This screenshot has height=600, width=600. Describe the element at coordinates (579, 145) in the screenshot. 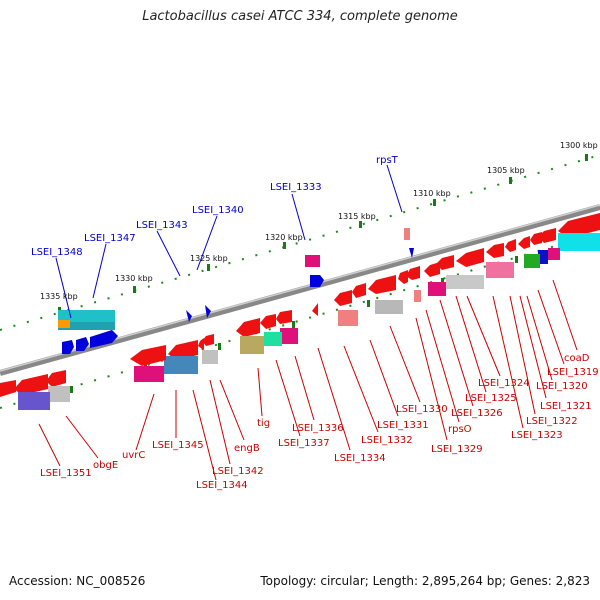

I see `tick-label: 1300 kbp` at that location.